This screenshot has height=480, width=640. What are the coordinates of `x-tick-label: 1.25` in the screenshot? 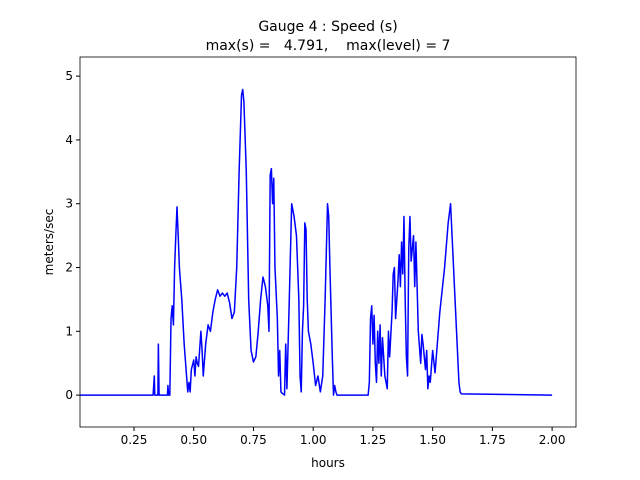 It's located at (373, 440).